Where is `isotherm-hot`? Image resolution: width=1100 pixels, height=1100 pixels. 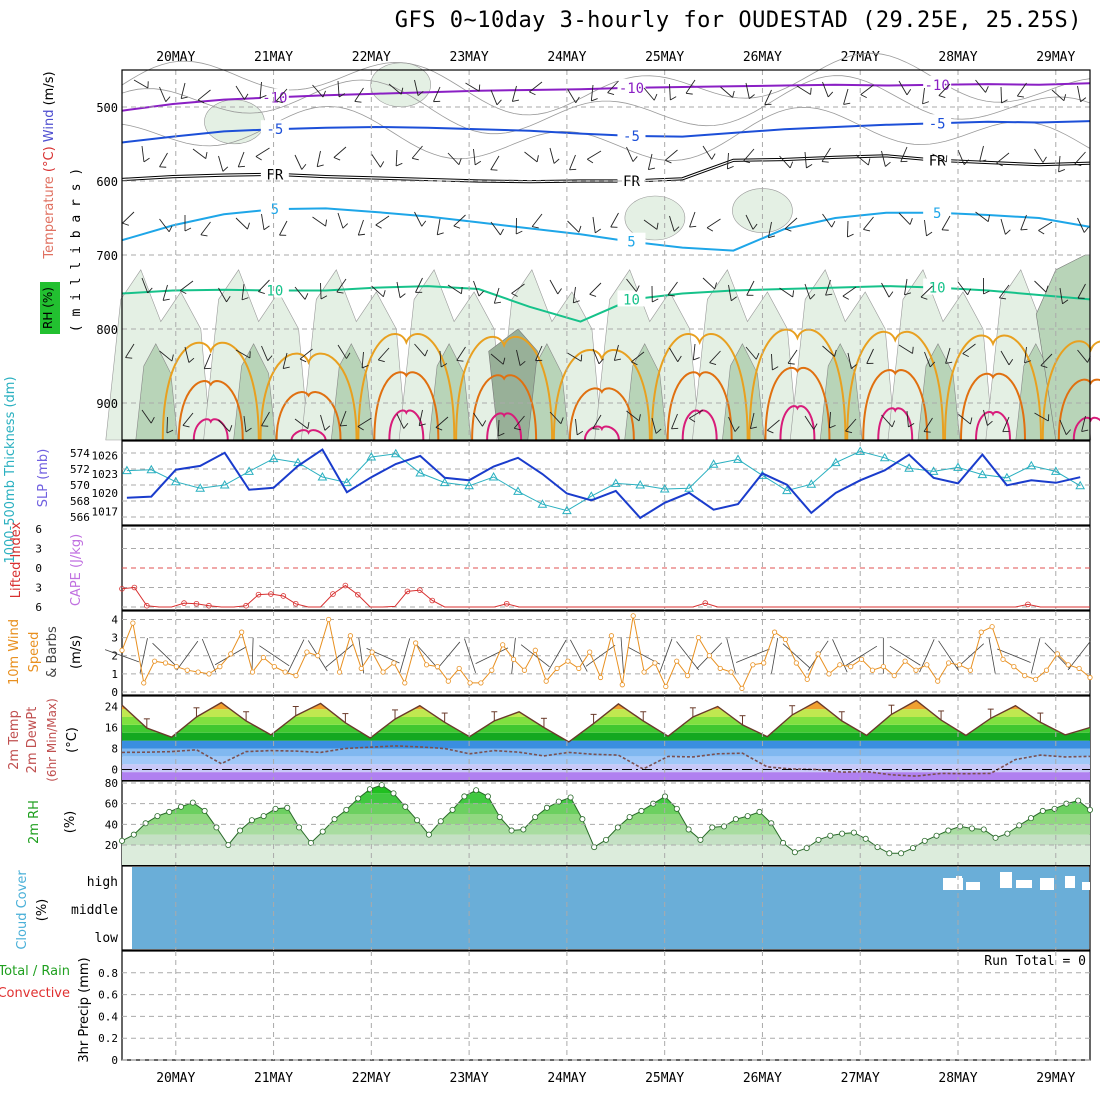 isotherm-hot is located at coordinates (601, 414).